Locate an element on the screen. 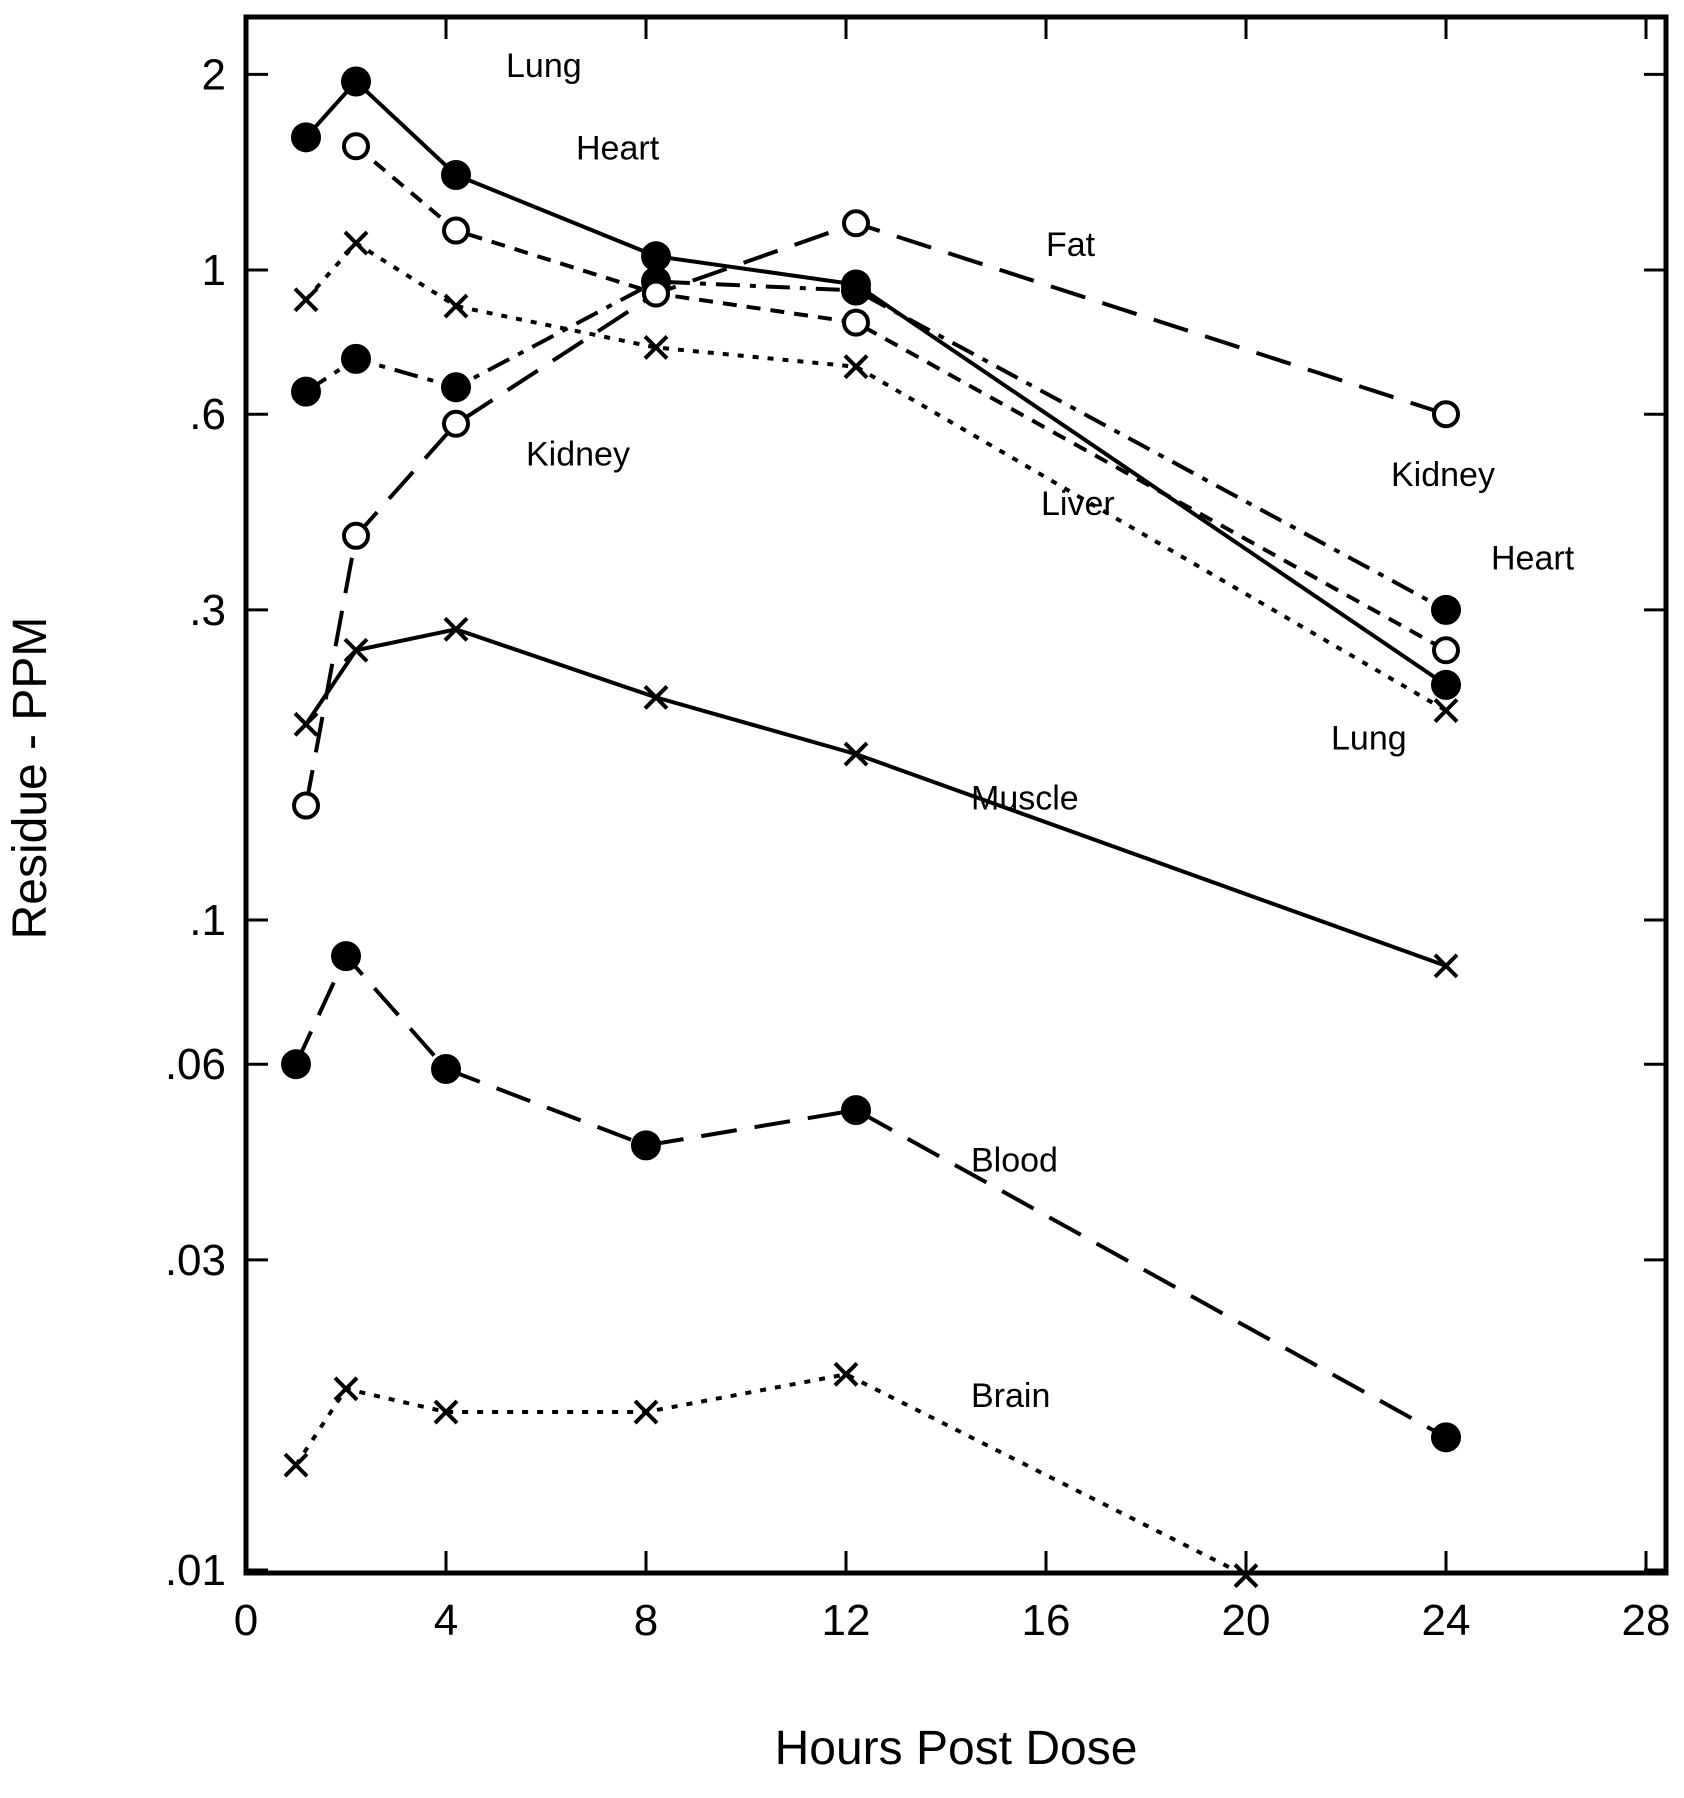 This screenshot has height=1798, width=1684. x-tick-labels: 0 4 8 12 16 20 24 28 is located at coordinates (952, 1620).